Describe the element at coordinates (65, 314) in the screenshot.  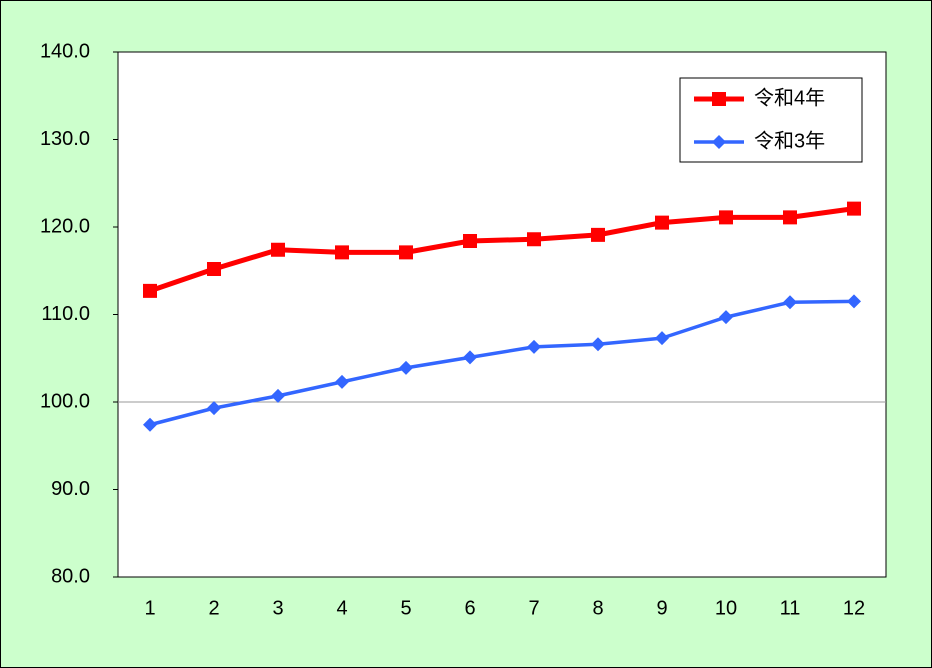
I see `y-tick-label: 110.0` at that location.